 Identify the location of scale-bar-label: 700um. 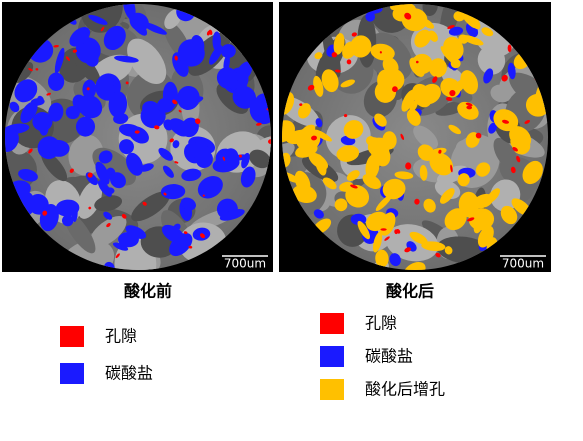
(245, 264).